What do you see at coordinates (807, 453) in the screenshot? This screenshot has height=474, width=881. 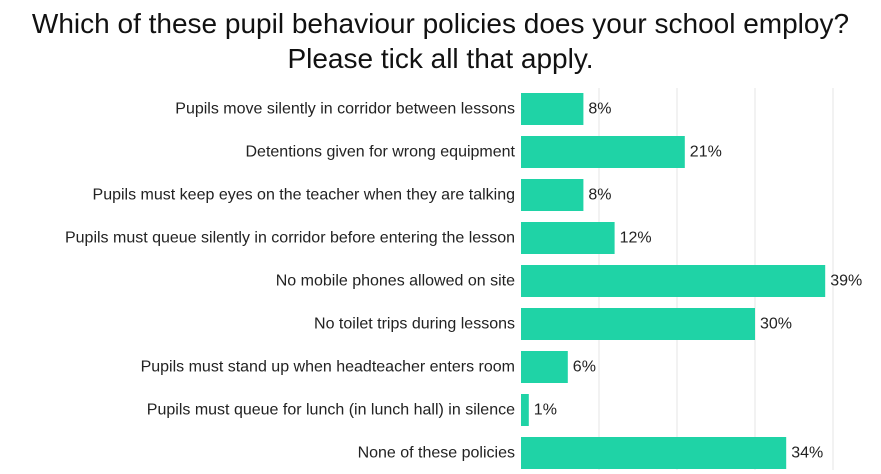 I see `value-label: 34%` at bounding box center [807, 453].